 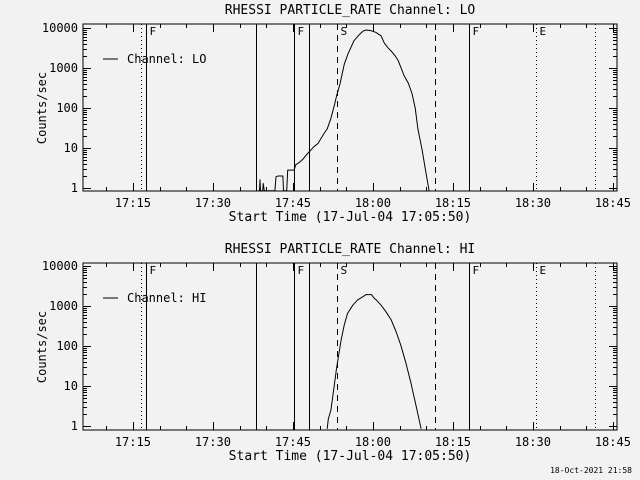 What do you see at coordinates (612, 203) in the screenshot?
I see `x-tick-label-lo: 18:45` at bounding box center [612, 203].